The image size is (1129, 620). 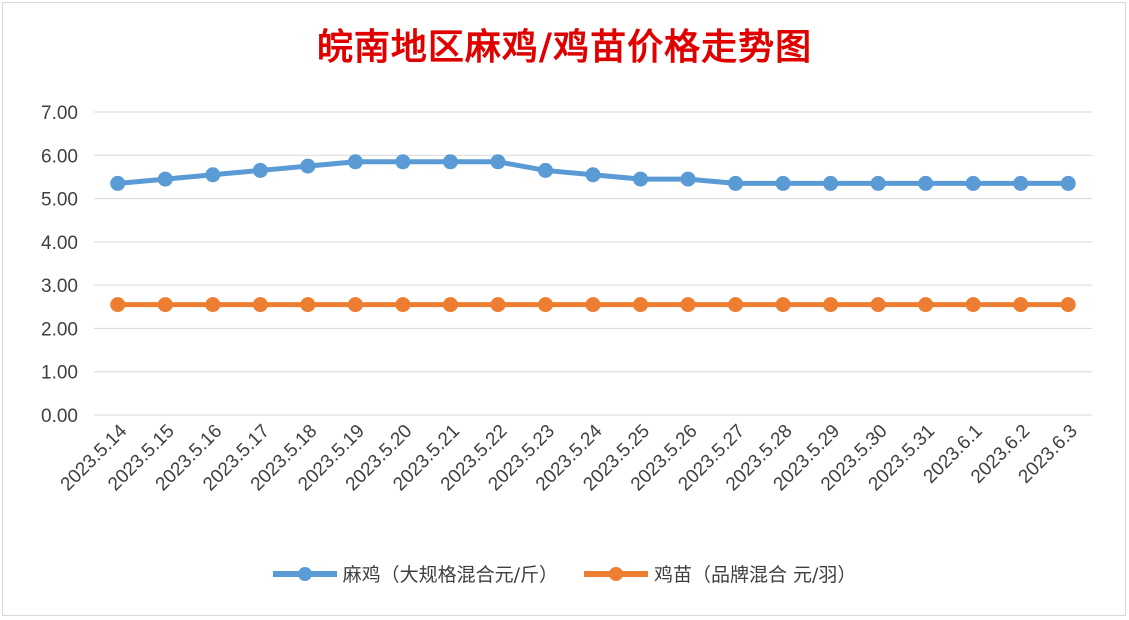 What do you see at coordinates (59, 329) in the screenshot?
I see `y-tick-label: 2.00` at bounding box center [59, 329].